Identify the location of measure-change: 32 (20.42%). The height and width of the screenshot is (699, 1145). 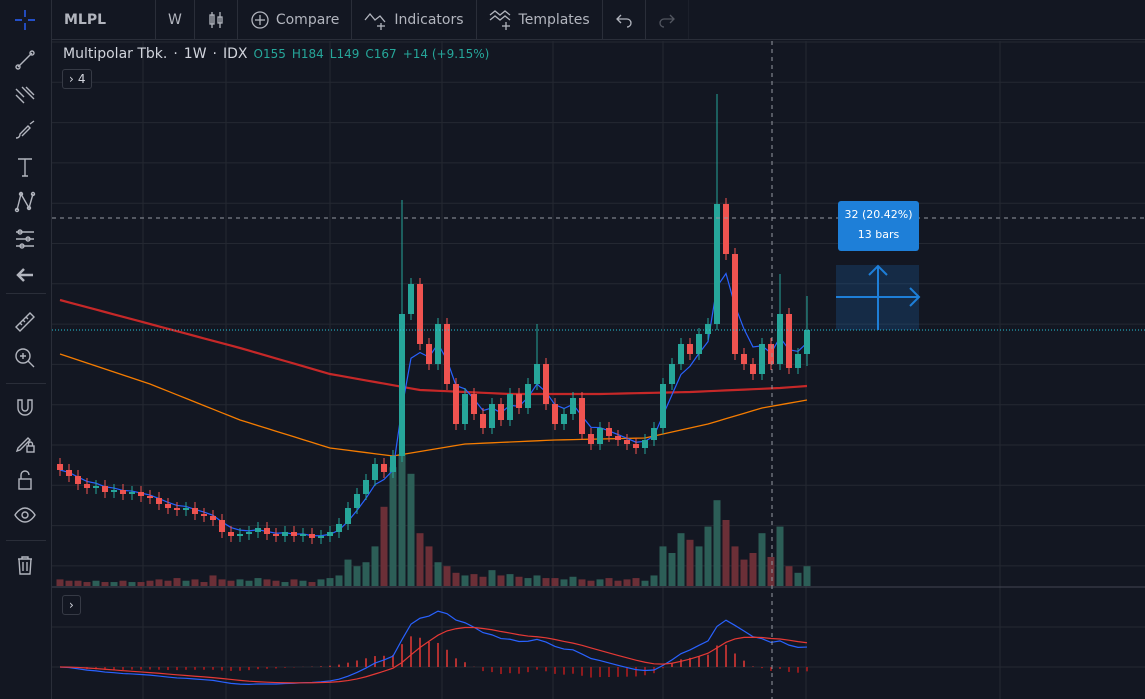
(878, 214).